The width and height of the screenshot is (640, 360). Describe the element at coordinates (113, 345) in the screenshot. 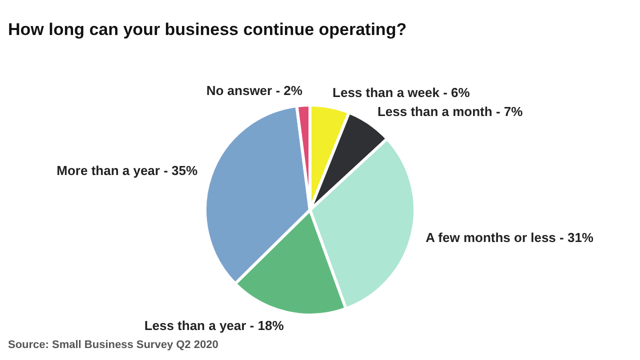

I see `source-note: Source: Small Business Survey Q2 2020` at that location.